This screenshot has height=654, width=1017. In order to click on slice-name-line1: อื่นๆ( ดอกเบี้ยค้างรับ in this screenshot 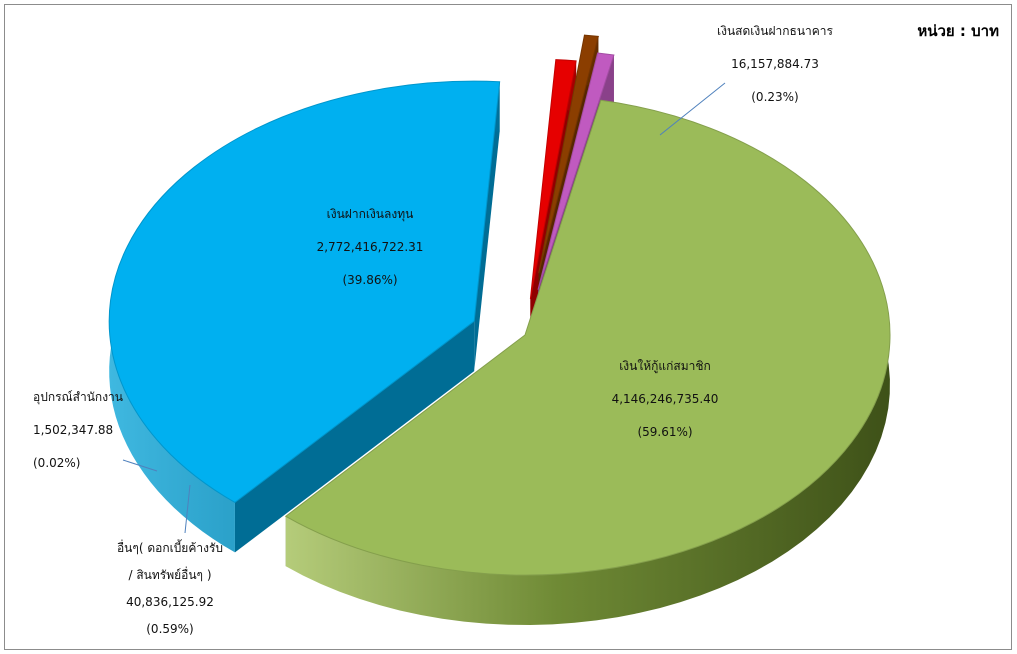, I will do `click(170, 548)`.